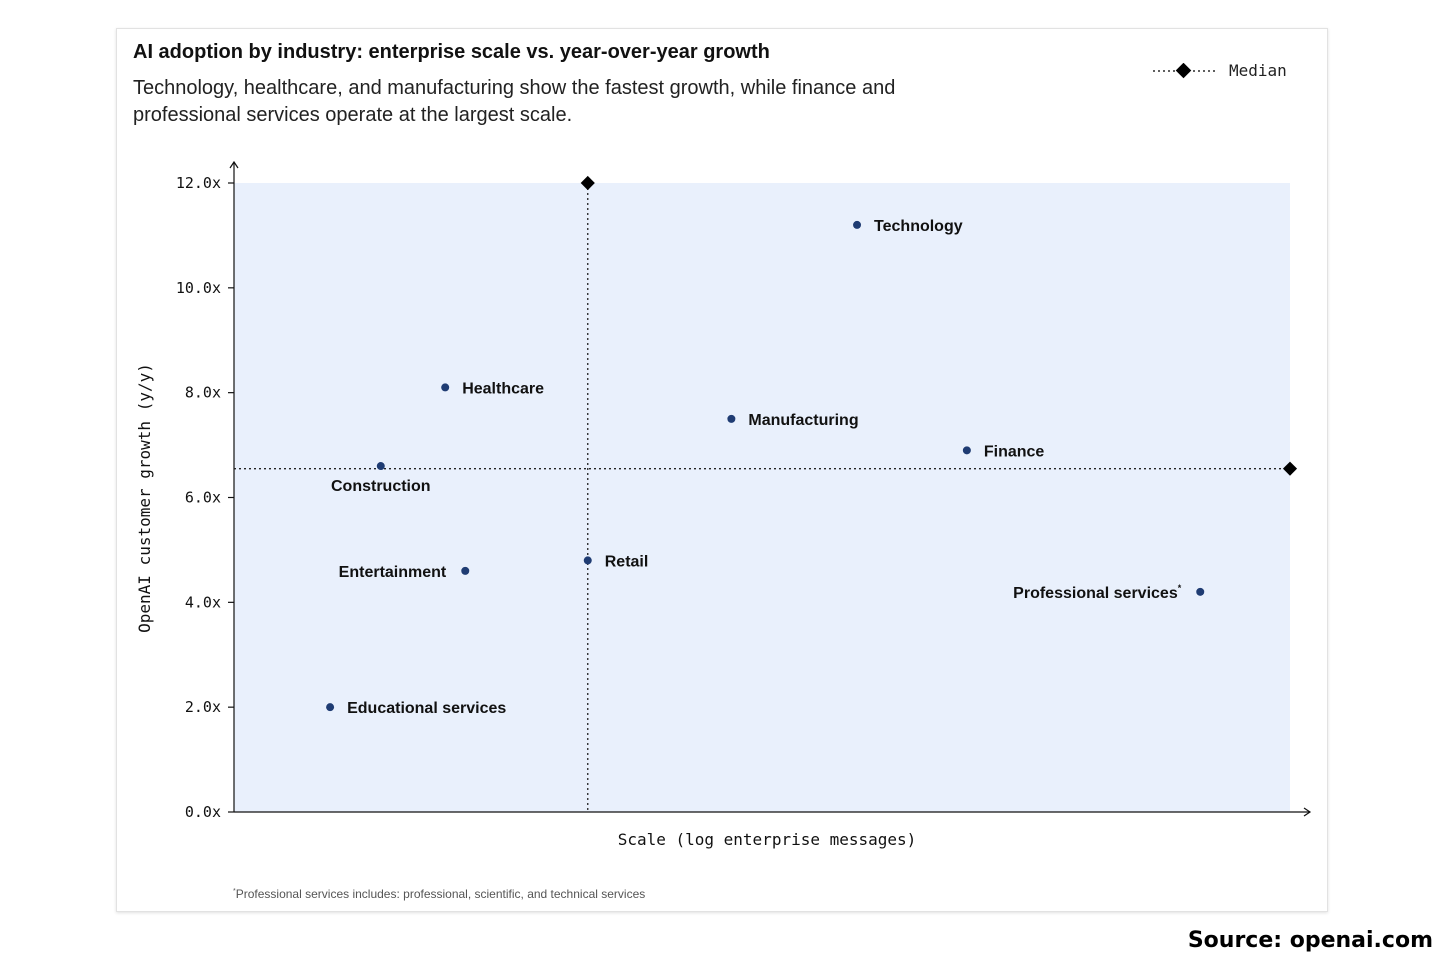  Describe the element at coordinates (1307, 812) in the screenshot. I see `x-axis-arrow` at that location.